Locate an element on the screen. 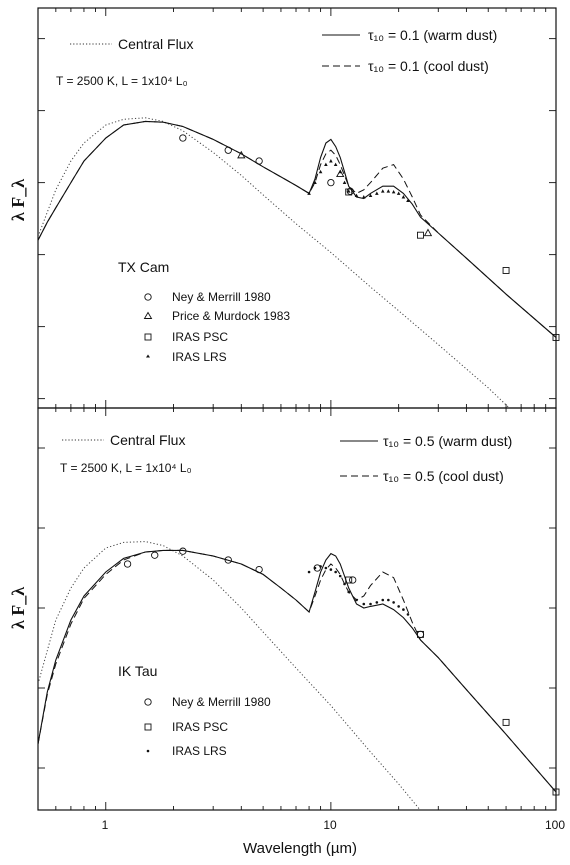  top-central-flux-legend: Central Flux is located at coordinates (155, 44).